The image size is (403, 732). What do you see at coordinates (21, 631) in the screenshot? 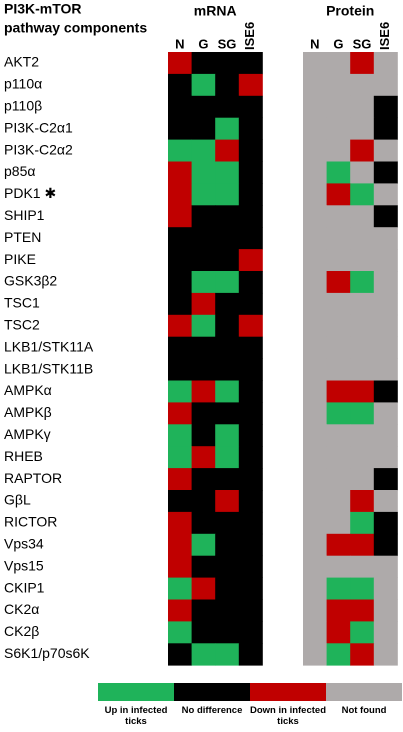
I see `row-label: CK2β` at bounding box center [21, 631].